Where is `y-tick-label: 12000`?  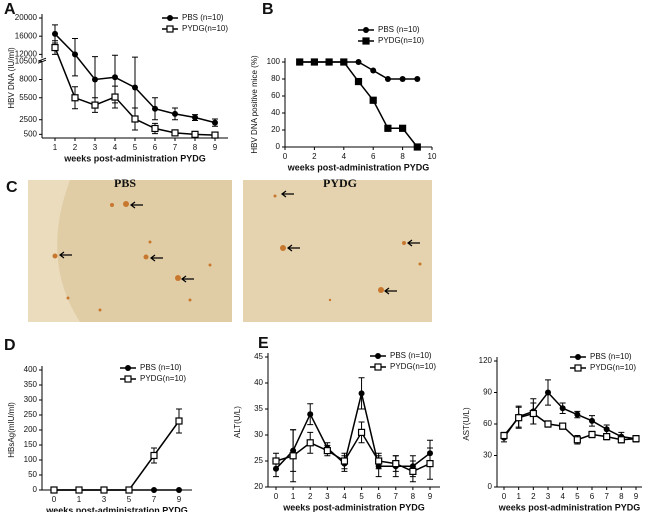
y-tick-label: 12000 is located at coordinates (26, 53).